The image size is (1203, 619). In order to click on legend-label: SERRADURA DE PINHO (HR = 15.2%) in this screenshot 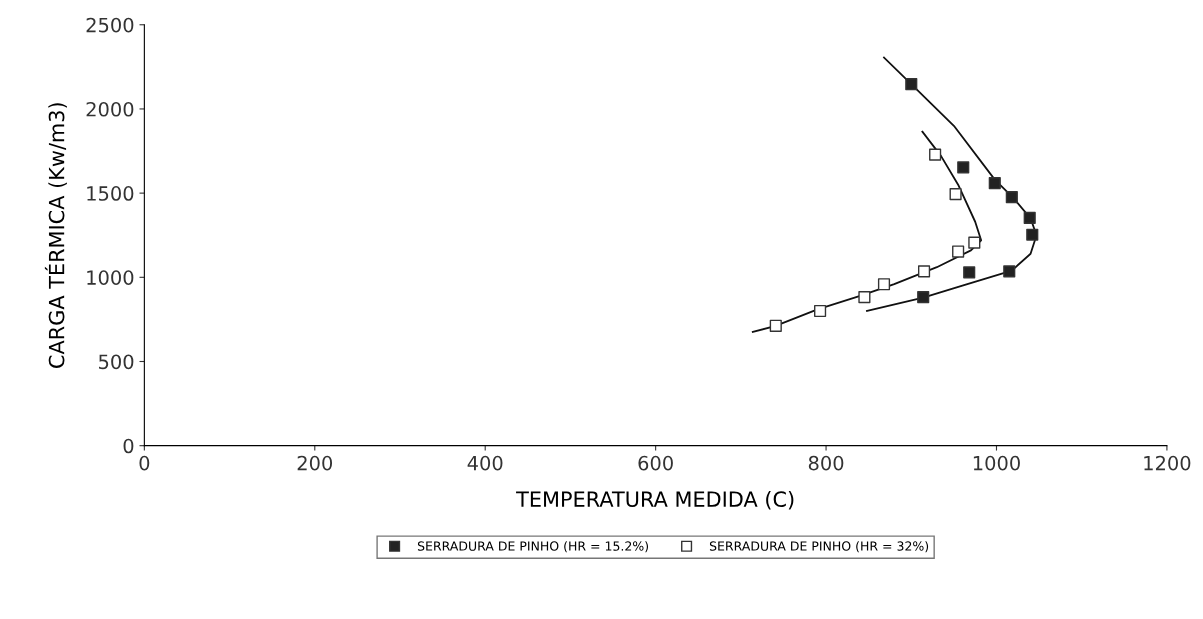, I will do `click(533, 547)`.